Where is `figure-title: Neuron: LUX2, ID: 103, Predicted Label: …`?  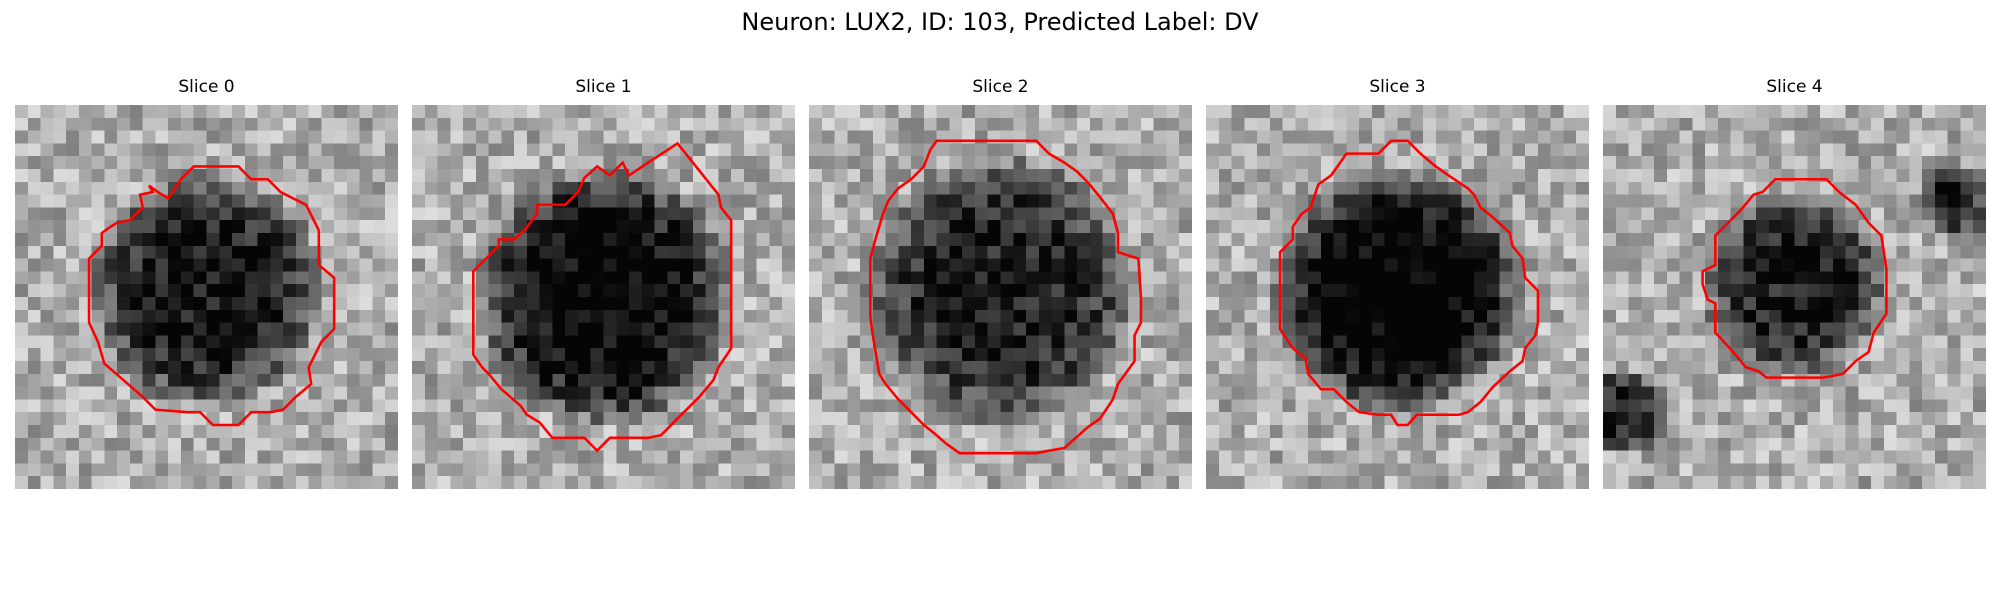
figure-title: Neuron: LUX2, ID: 103, Predicted Label: … is located at coordinates (1000, 22).